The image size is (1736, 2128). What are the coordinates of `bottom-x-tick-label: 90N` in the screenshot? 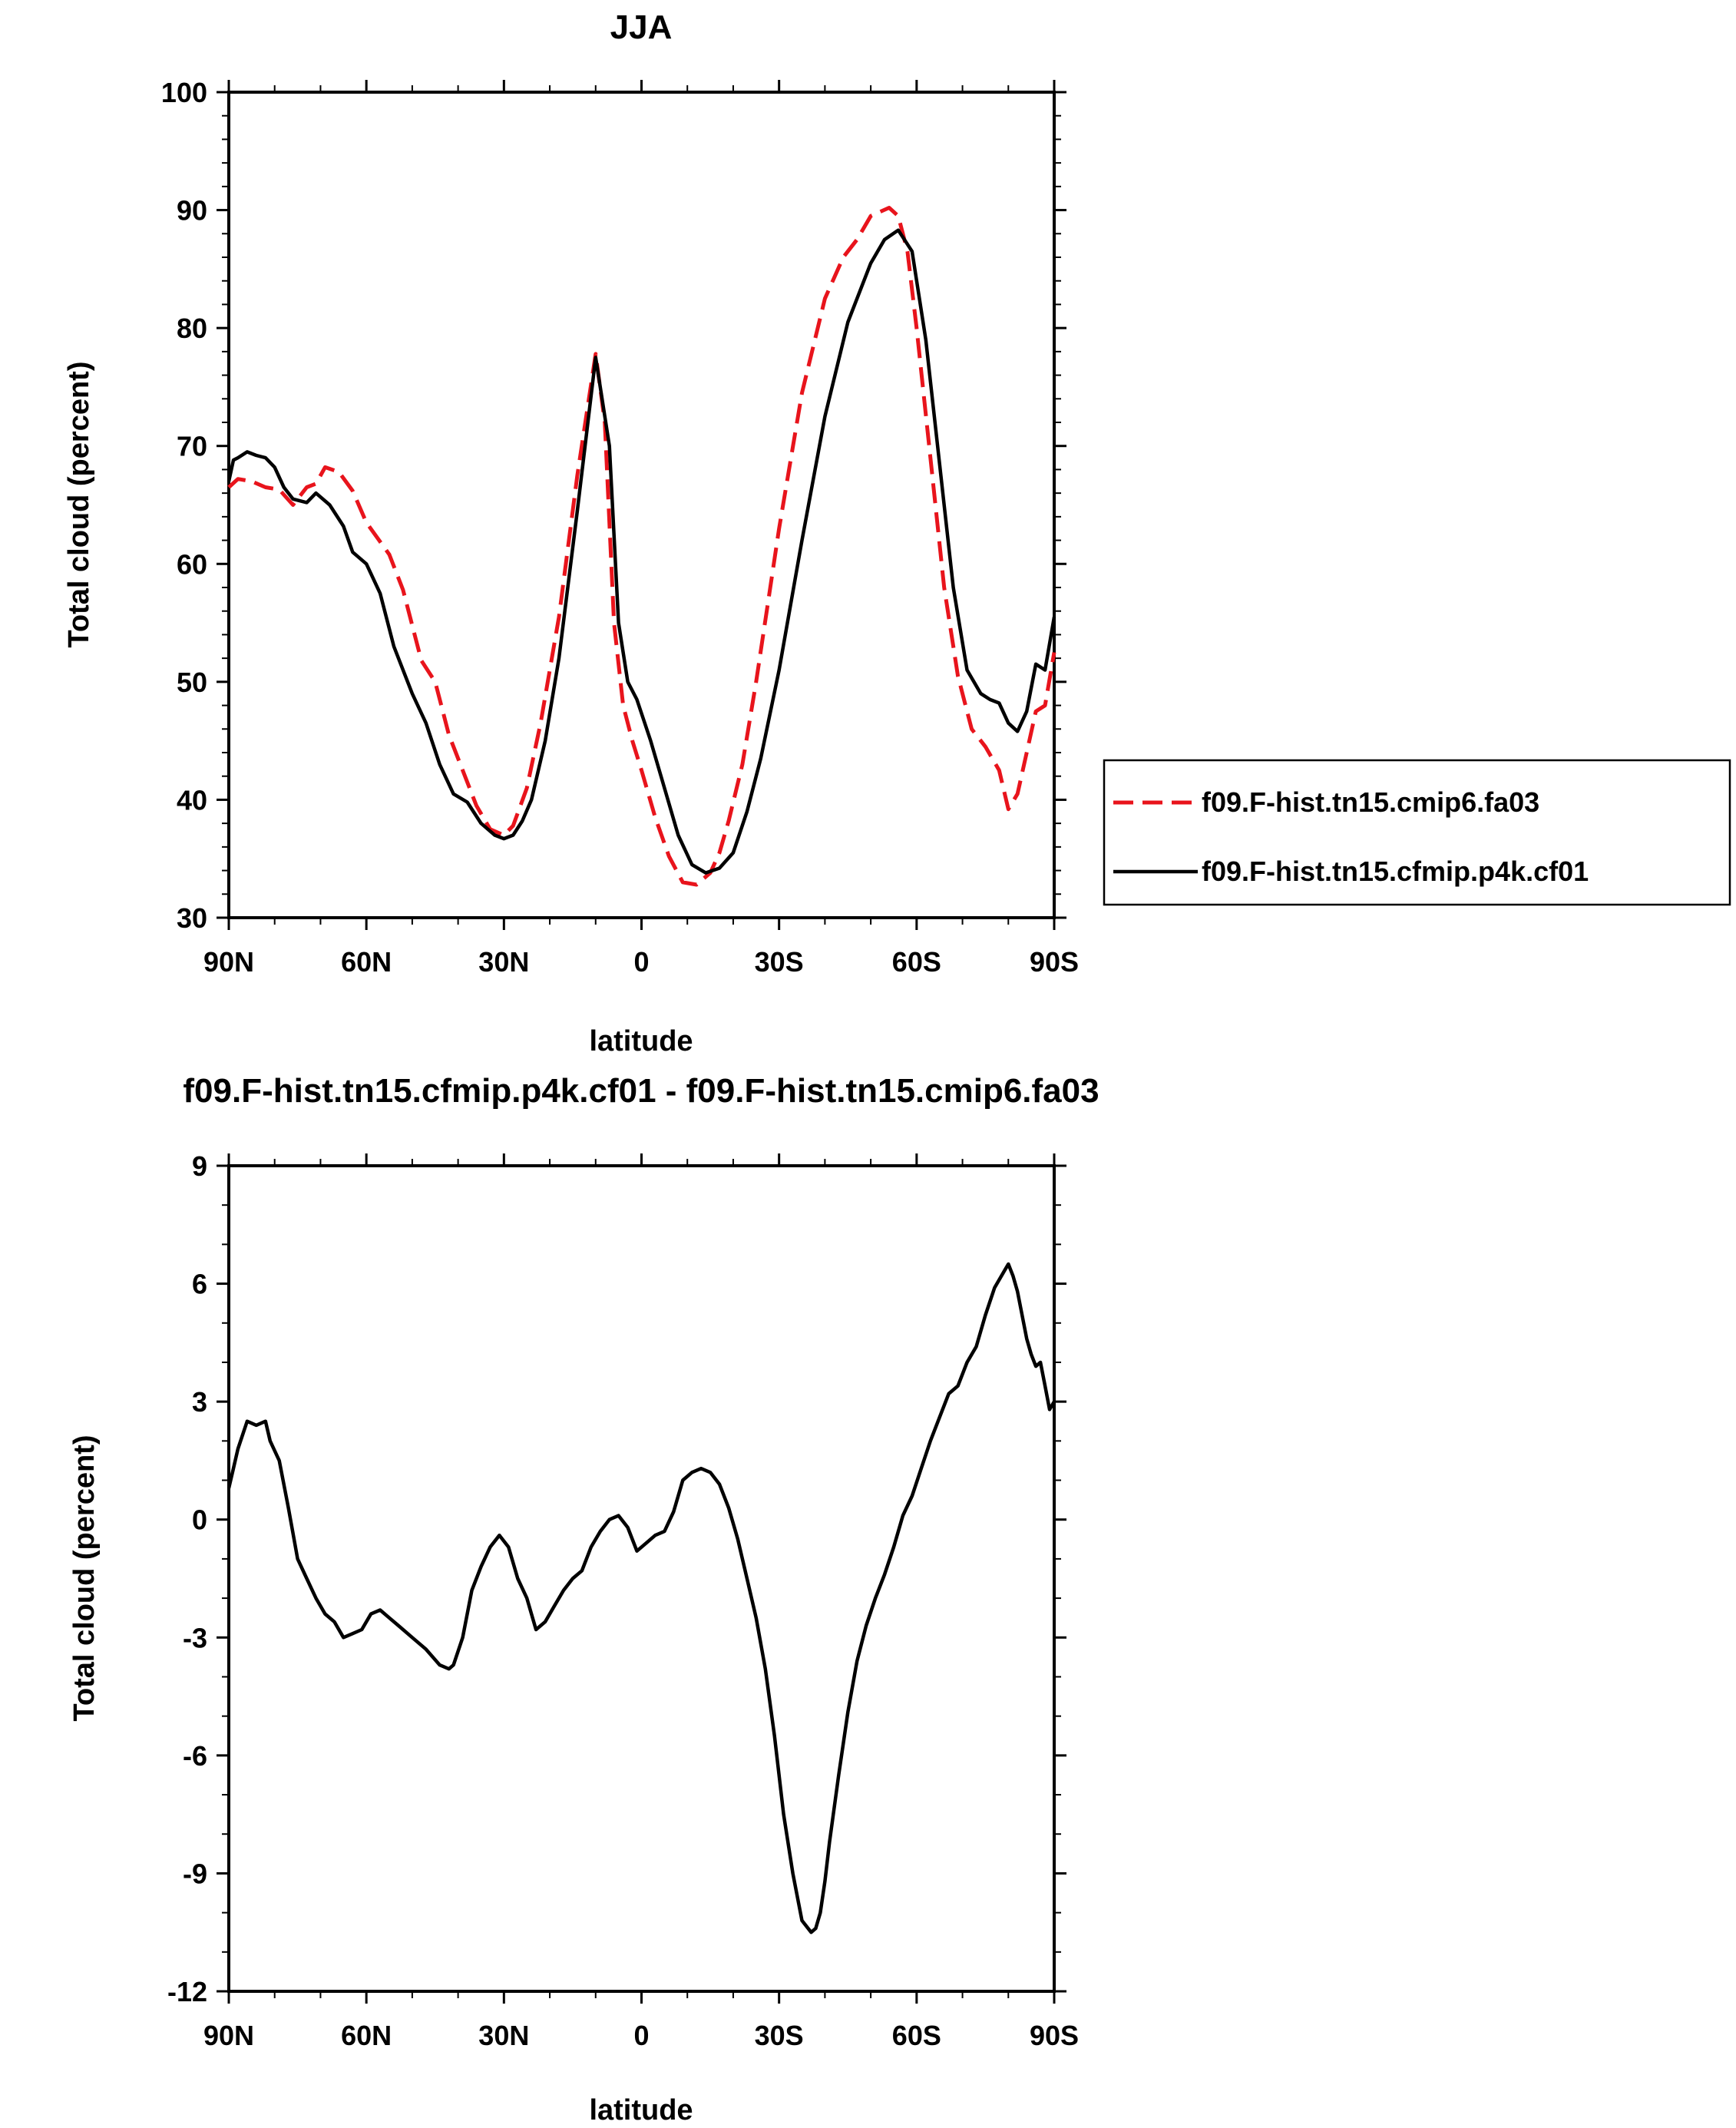 It's located at (228, 2035).